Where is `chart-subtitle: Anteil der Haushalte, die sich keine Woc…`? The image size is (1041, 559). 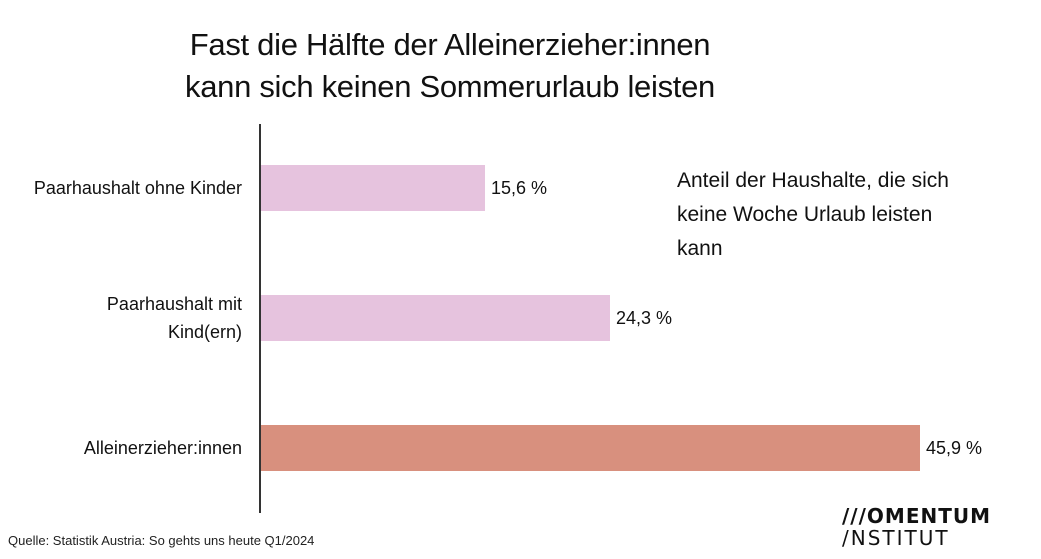
chart-subtitle: Anteil der Haushalte, die sich keine Woc… is located at coordinates (813, 214).